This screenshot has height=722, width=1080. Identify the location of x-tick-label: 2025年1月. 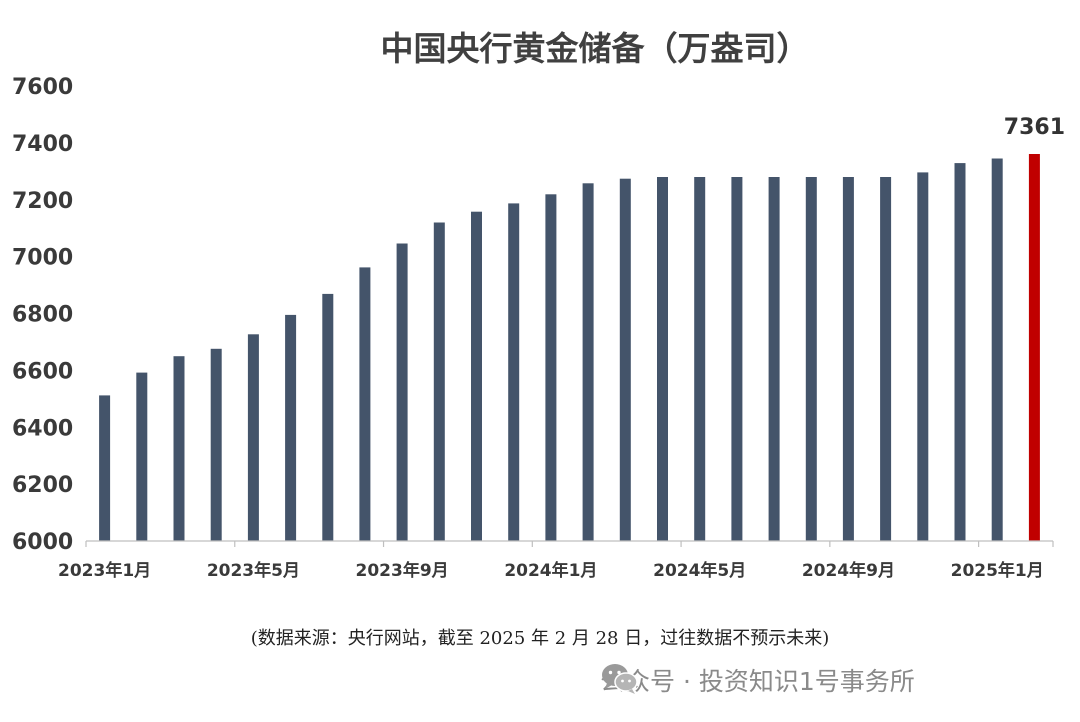
(997, 570).